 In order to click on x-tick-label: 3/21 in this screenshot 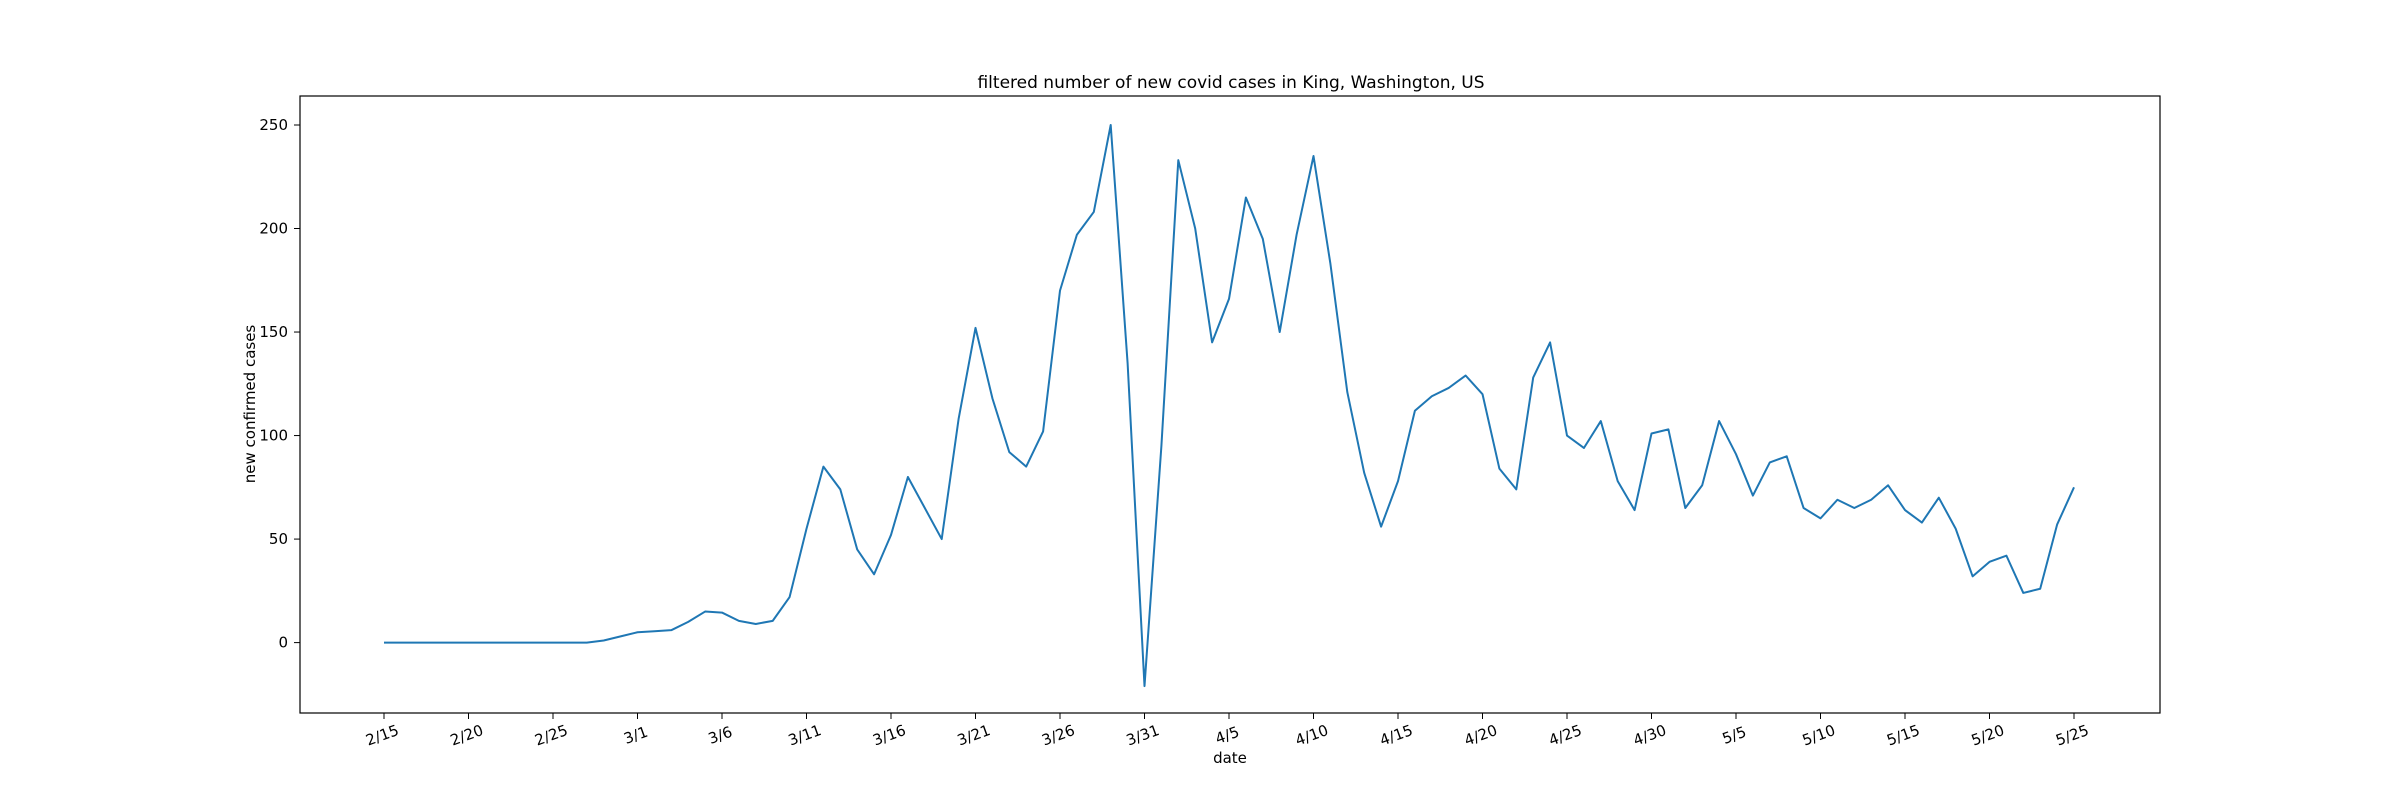, I will do `click(974, 735)`.